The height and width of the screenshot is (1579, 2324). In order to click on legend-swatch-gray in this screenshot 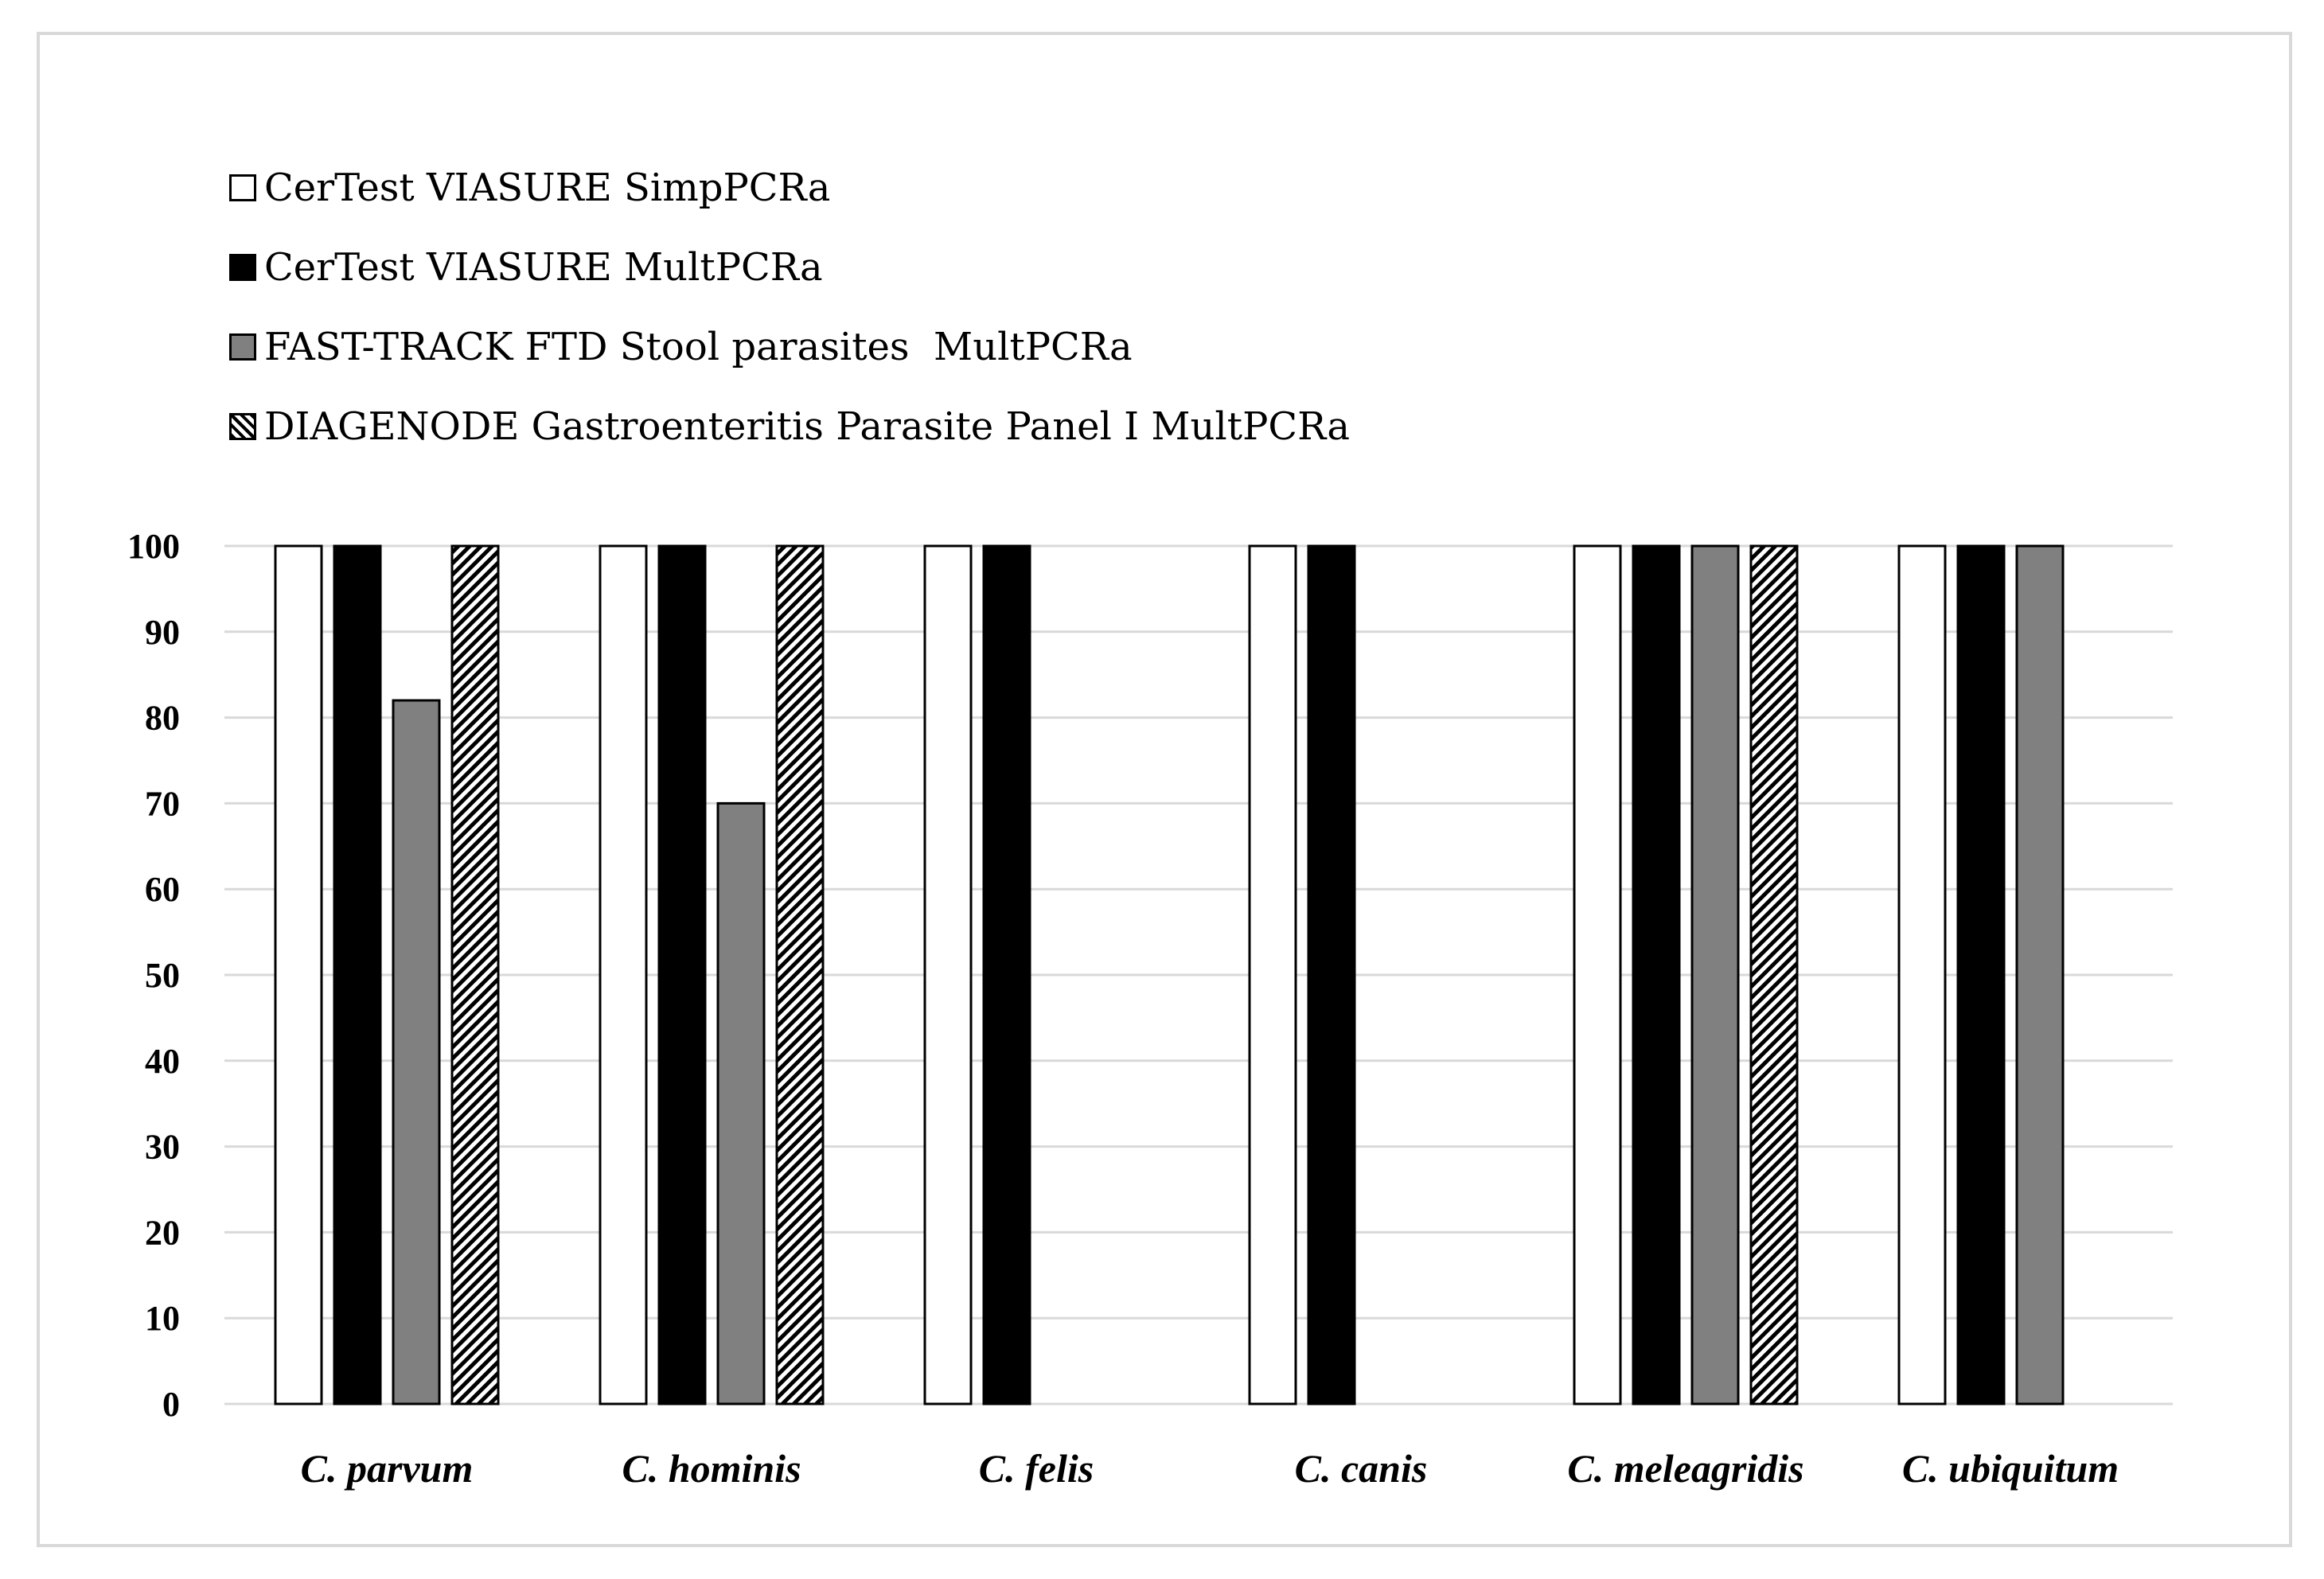, I will do `click(242, 347)`.